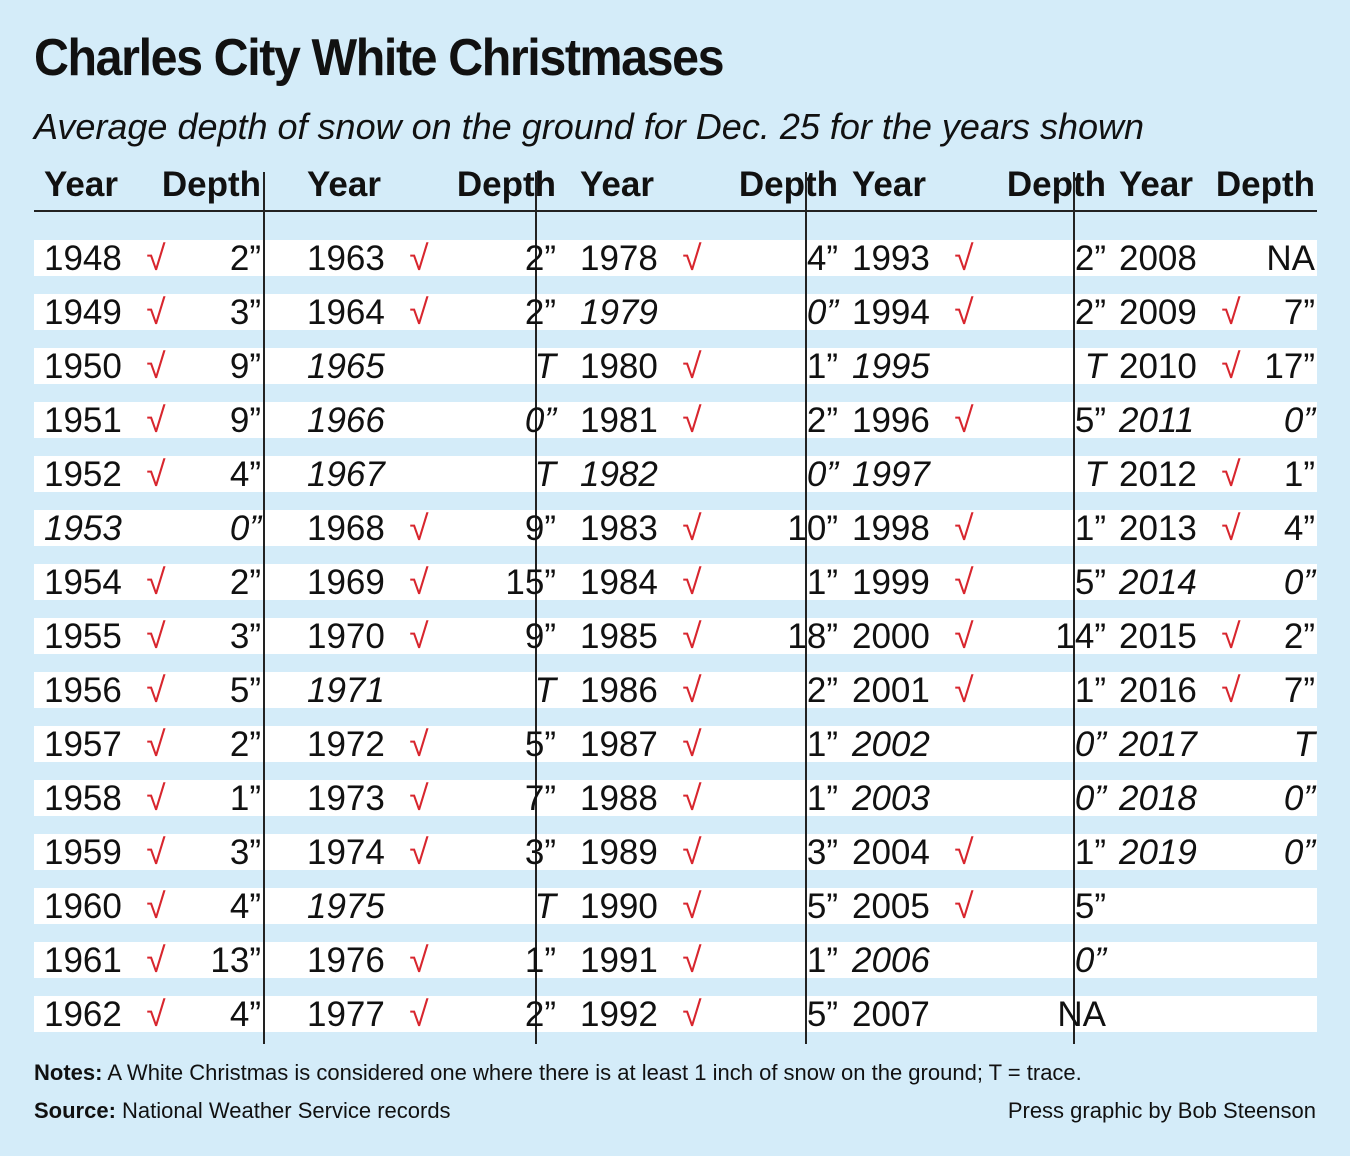  Describe the element at coordinates (83, 906) in the screenshot. I see `year-cell: 1960` at that location.